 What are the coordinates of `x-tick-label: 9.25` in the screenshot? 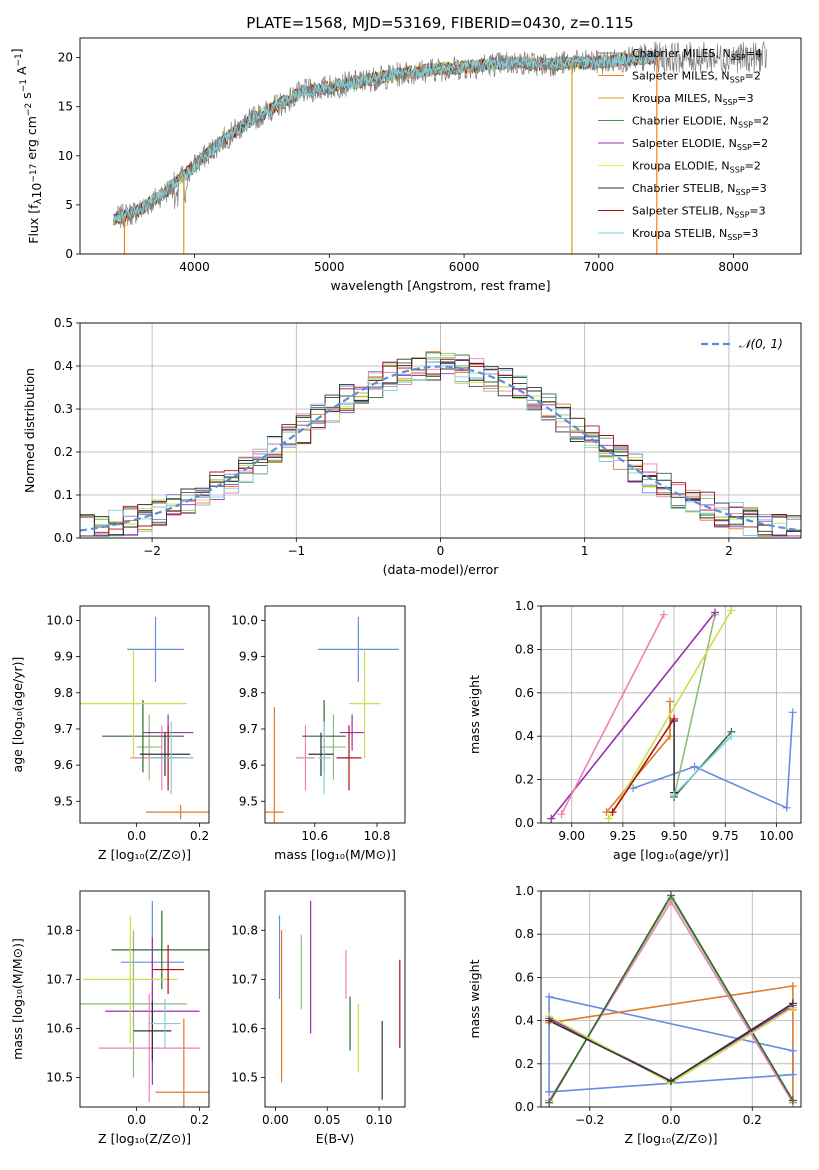 It's located at (623, 836).